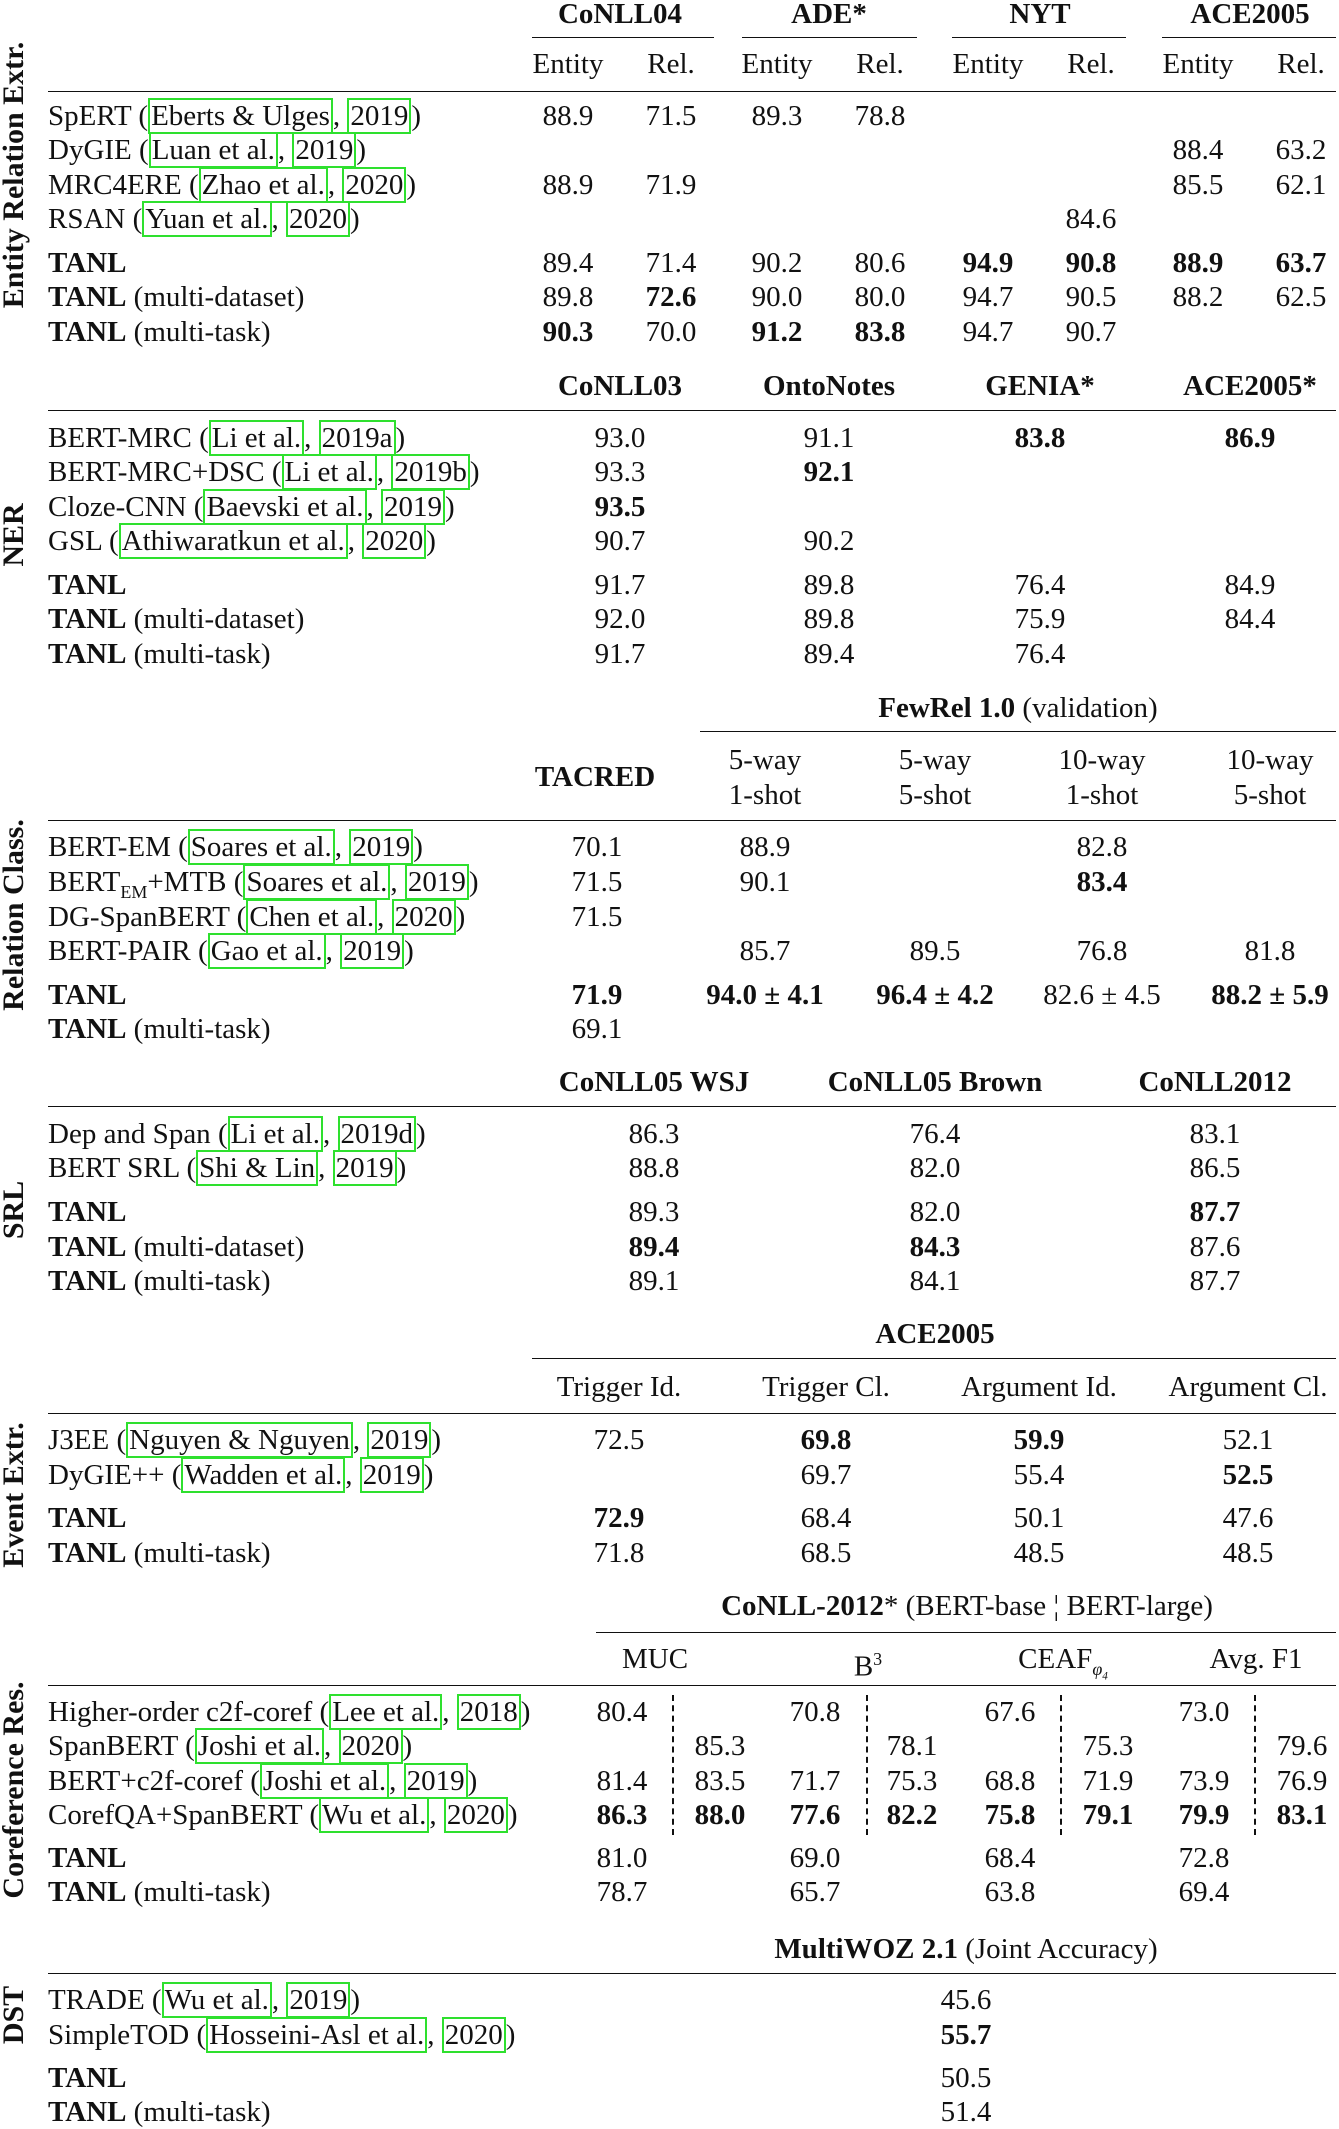 This screenshot has width=1339, height=2129. I want to click on value-cell: 71.9, so click(671, 185).